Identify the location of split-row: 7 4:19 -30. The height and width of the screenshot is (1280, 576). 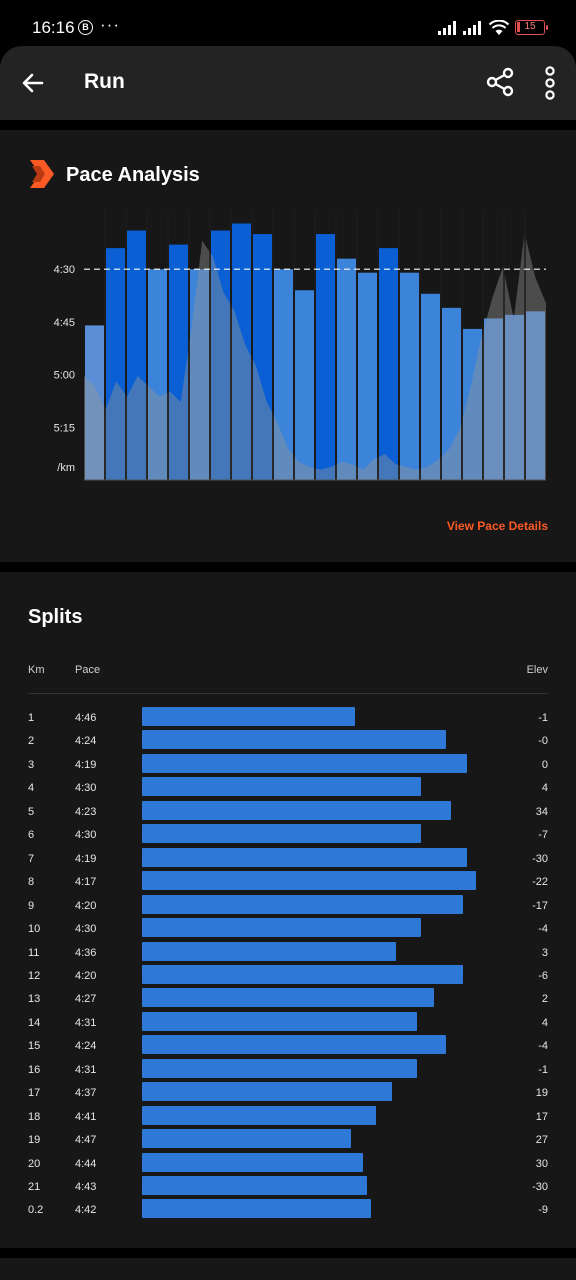
(288, 857).